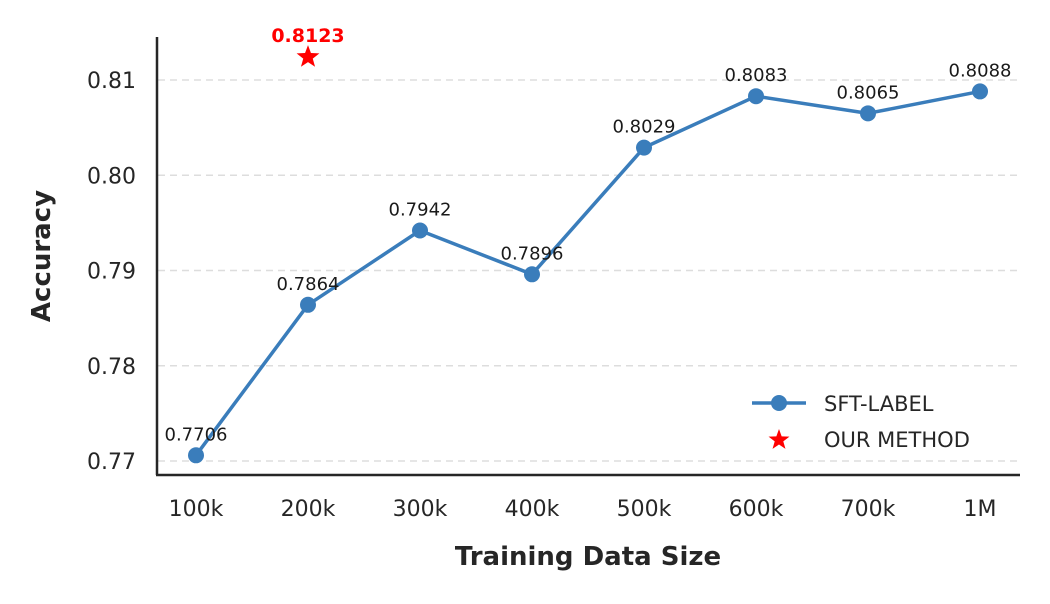  Describe the element at coordinates (879, 404) in the screenshot. I see `legend-label-sft-label: SFT-LABEL` at that location.